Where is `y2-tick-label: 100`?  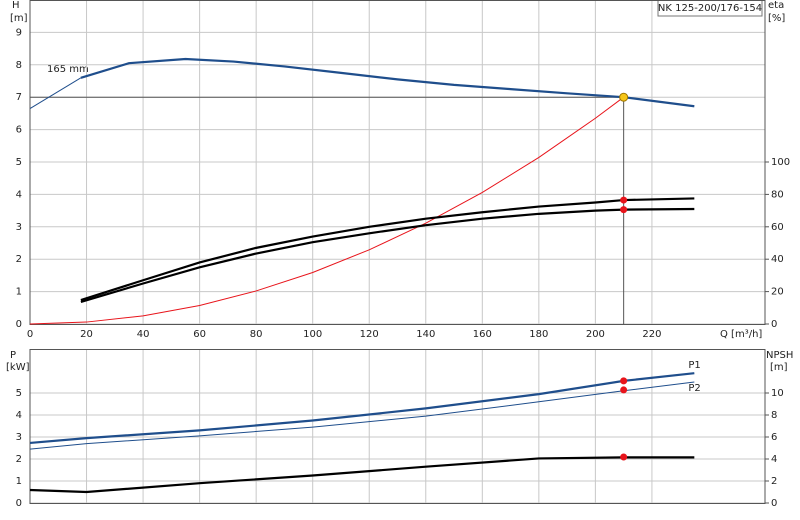
y2-tick-label: 100 is located at coordinates (780, 162).